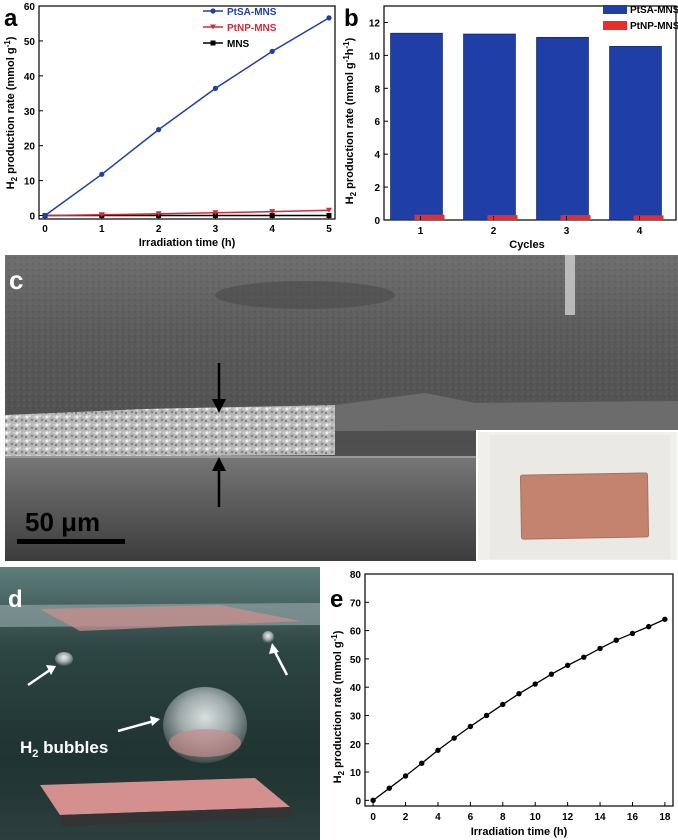 The image size is (678, 840). Describe the element at coordinates (377, 122) in the screenshot. I see `chart-b-ytick-label: 6` at that location.